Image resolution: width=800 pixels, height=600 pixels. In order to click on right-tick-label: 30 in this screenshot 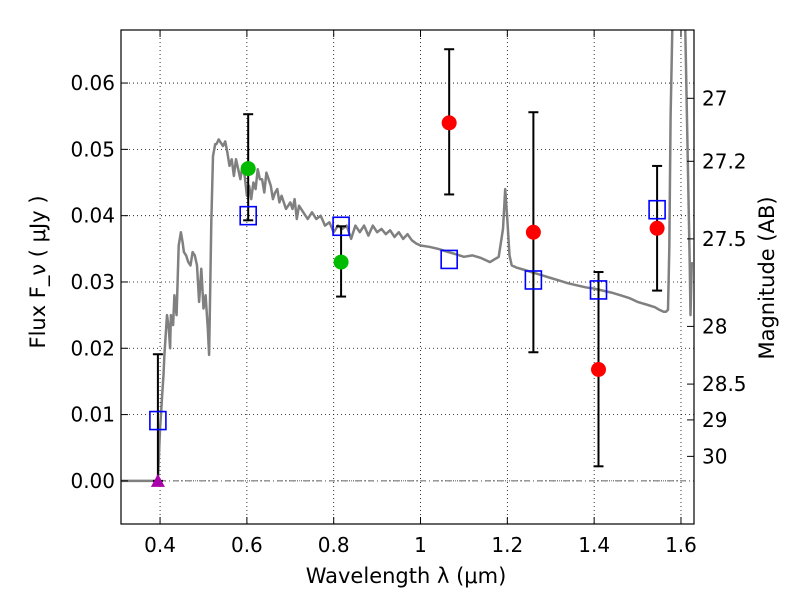, I will do `click(714, 456)`.